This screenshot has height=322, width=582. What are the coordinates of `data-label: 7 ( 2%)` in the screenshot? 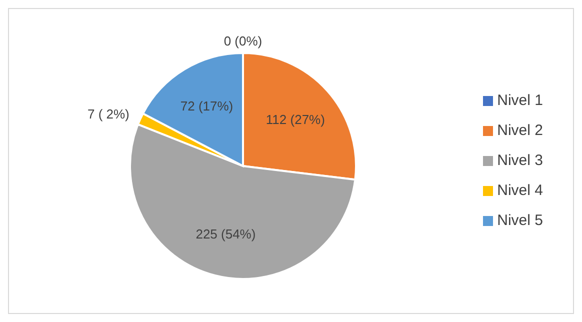 It's located at (108, 114).